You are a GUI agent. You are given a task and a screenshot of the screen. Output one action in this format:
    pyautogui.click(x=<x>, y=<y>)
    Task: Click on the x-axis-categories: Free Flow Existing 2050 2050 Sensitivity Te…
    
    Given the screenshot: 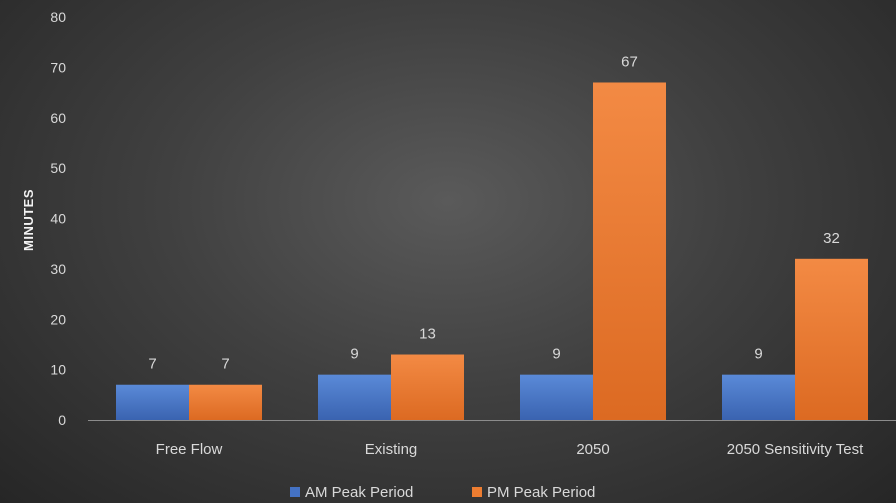 What is the action you would take?
    pyautogui.click(x=510, y=449)
    